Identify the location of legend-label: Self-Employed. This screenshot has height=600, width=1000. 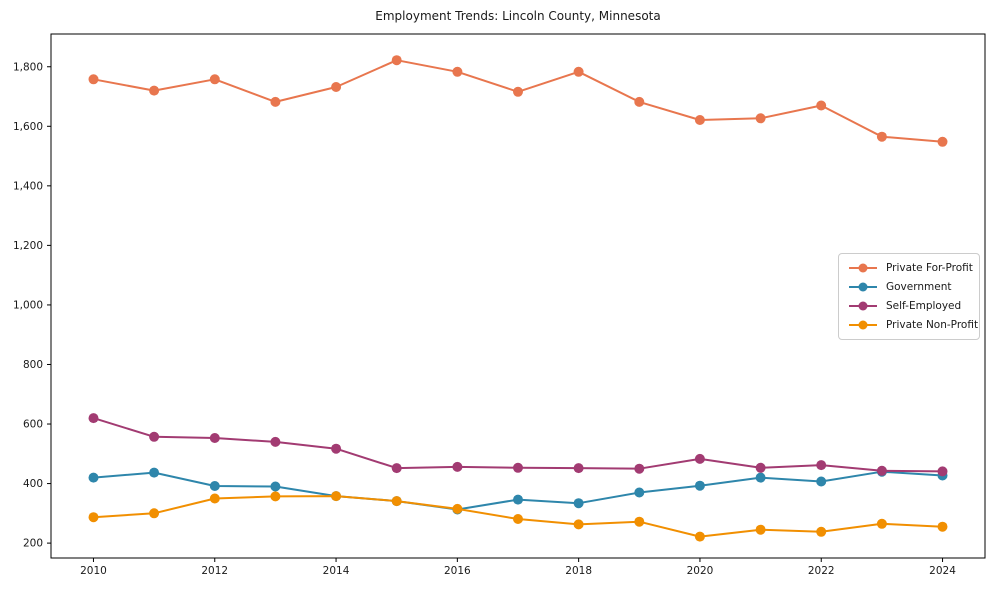
(924, 305).